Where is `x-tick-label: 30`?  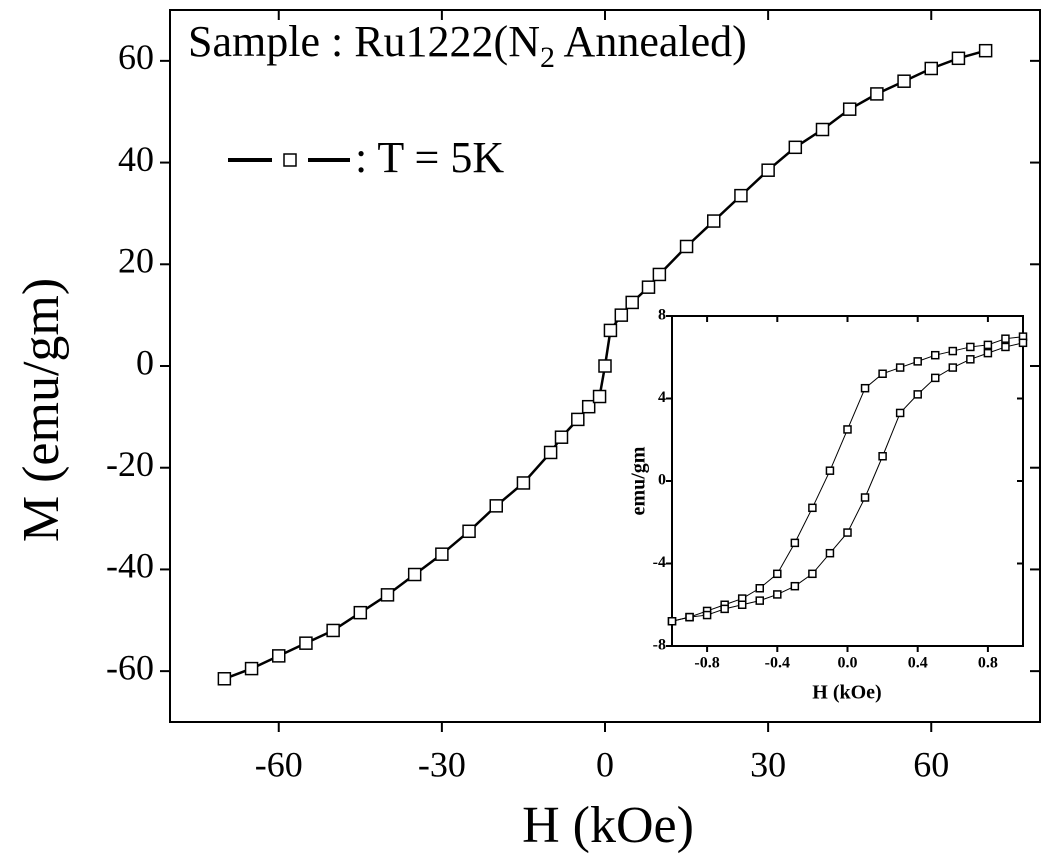 x-tick-label: 30 is located at coordinates (768, 764).